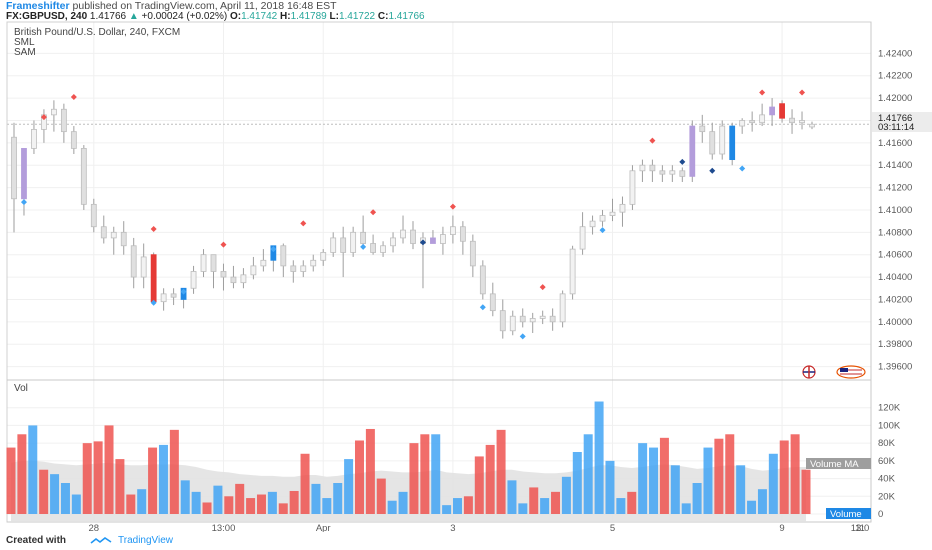  Describe the element at coordinates (895, 344) in the screenshot. I see `price-tick-label: 1.39800` at that location.